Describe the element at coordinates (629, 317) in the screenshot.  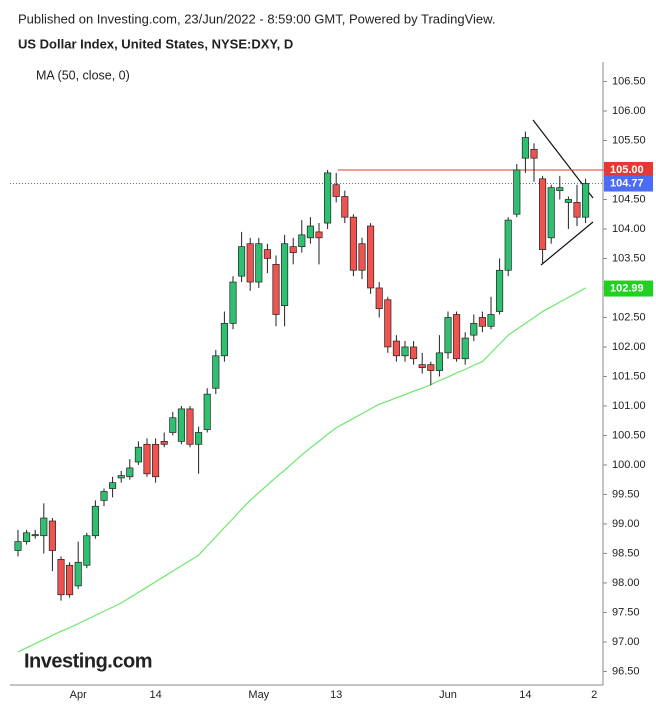
I see `y-tick-label: 102.50` at that location.